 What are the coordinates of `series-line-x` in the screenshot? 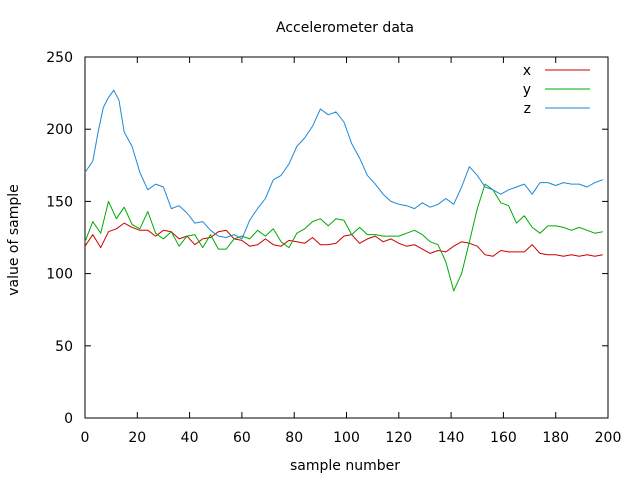 It's located at (343, 239).